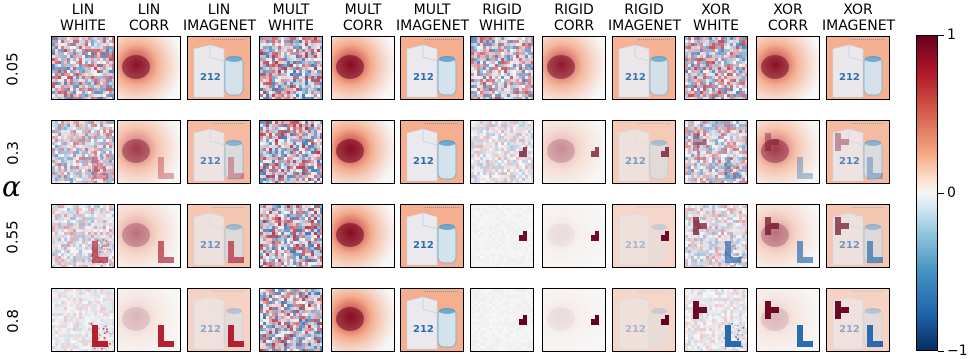  I want to click on row-label: 0.55, so click(13, 237).